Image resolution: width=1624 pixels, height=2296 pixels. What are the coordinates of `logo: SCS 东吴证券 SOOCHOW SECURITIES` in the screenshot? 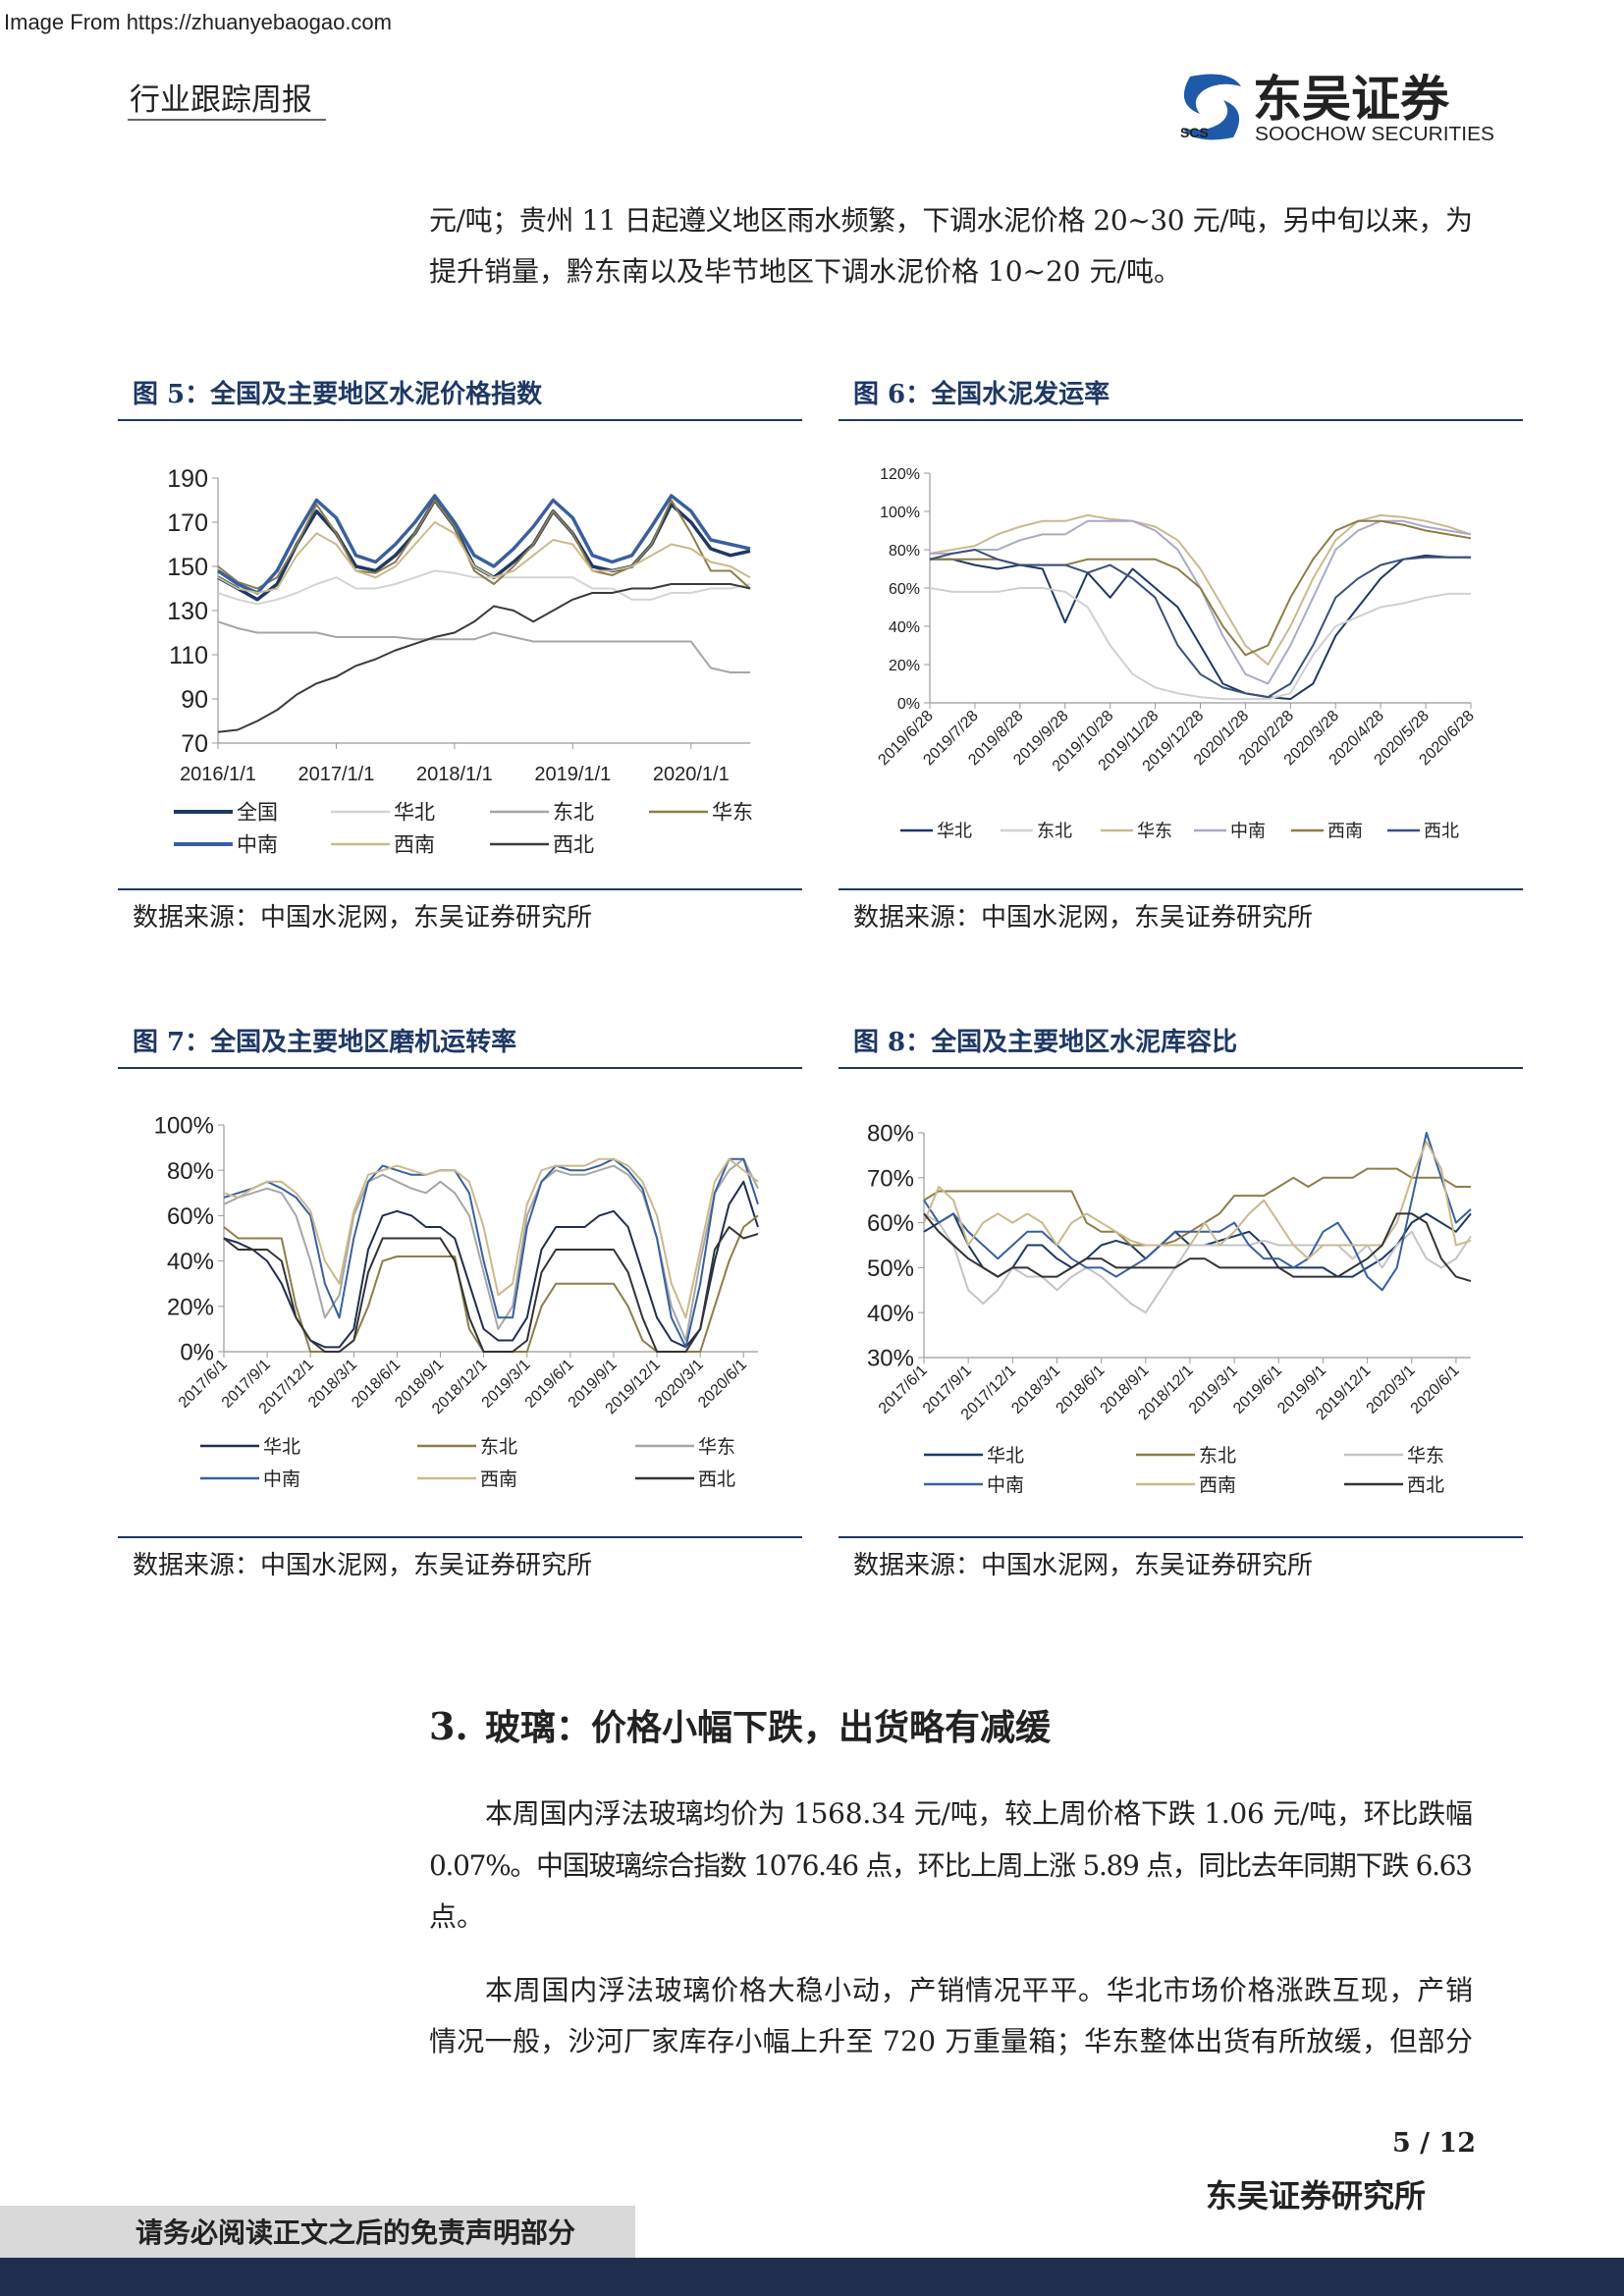 It's located at (1337, 109).